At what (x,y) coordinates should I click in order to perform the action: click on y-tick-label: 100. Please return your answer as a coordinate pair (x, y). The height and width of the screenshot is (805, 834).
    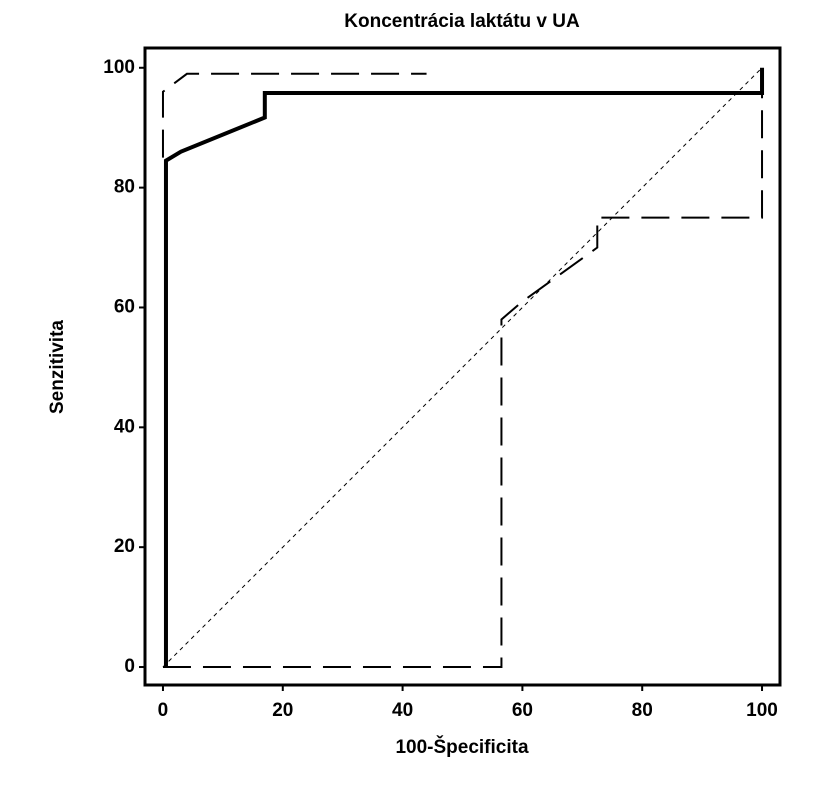
    Looking at the image, I should click on (119, 67).